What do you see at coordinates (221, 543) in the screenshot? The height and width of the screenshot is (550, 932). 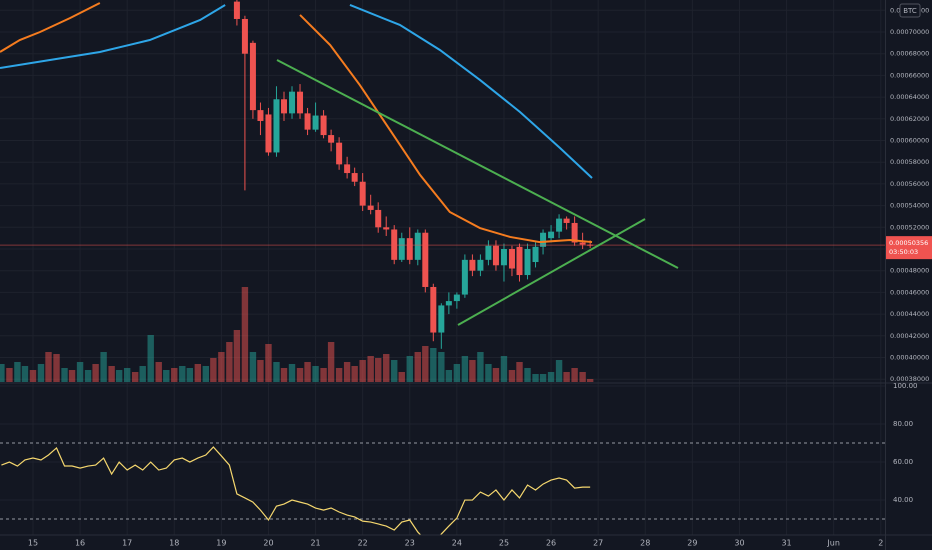 I see `x-tick-label: 19` at bounding box center [221, 543].